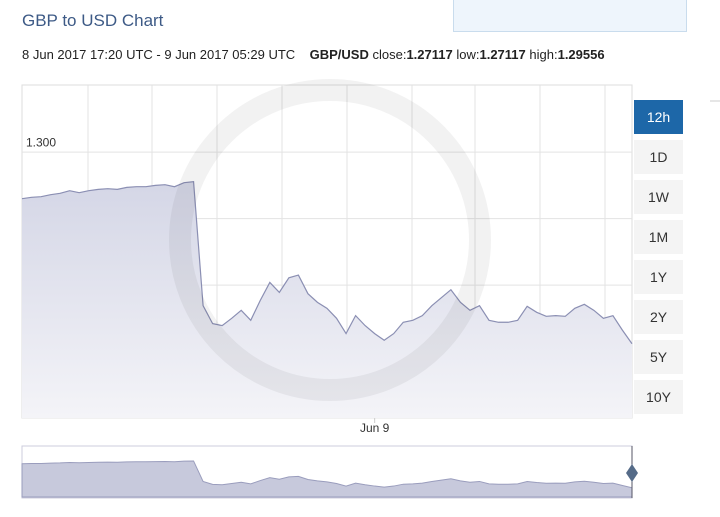 This screenshot has width=720, height=517. What do you see at coordinates (658, 277) in the screenshot?
I see `range-button: 1Y` at bounding box center [658, 277].